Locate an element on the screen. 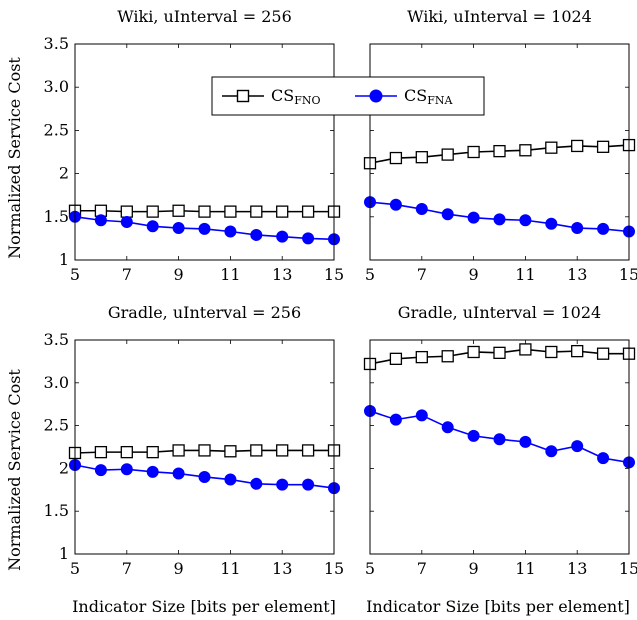 The width and height of the screenshot is (637, 620). x-axis-label-right: Indicator Size [bits per element] is located at coordinates (498, 606).